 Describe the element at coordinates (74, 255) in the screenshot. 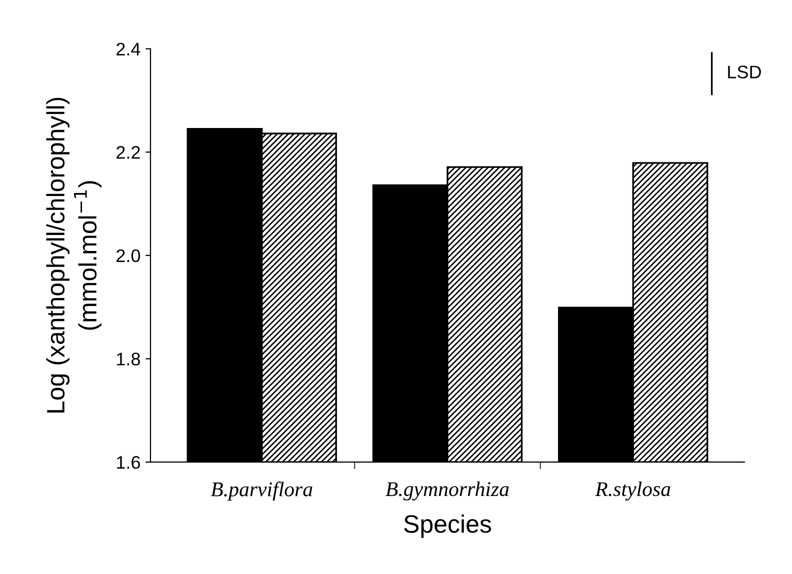

I see `y-axis-title: Log (xanthophyll/chlorophyll) (mmol.mol$^{−1}$)` at that location.